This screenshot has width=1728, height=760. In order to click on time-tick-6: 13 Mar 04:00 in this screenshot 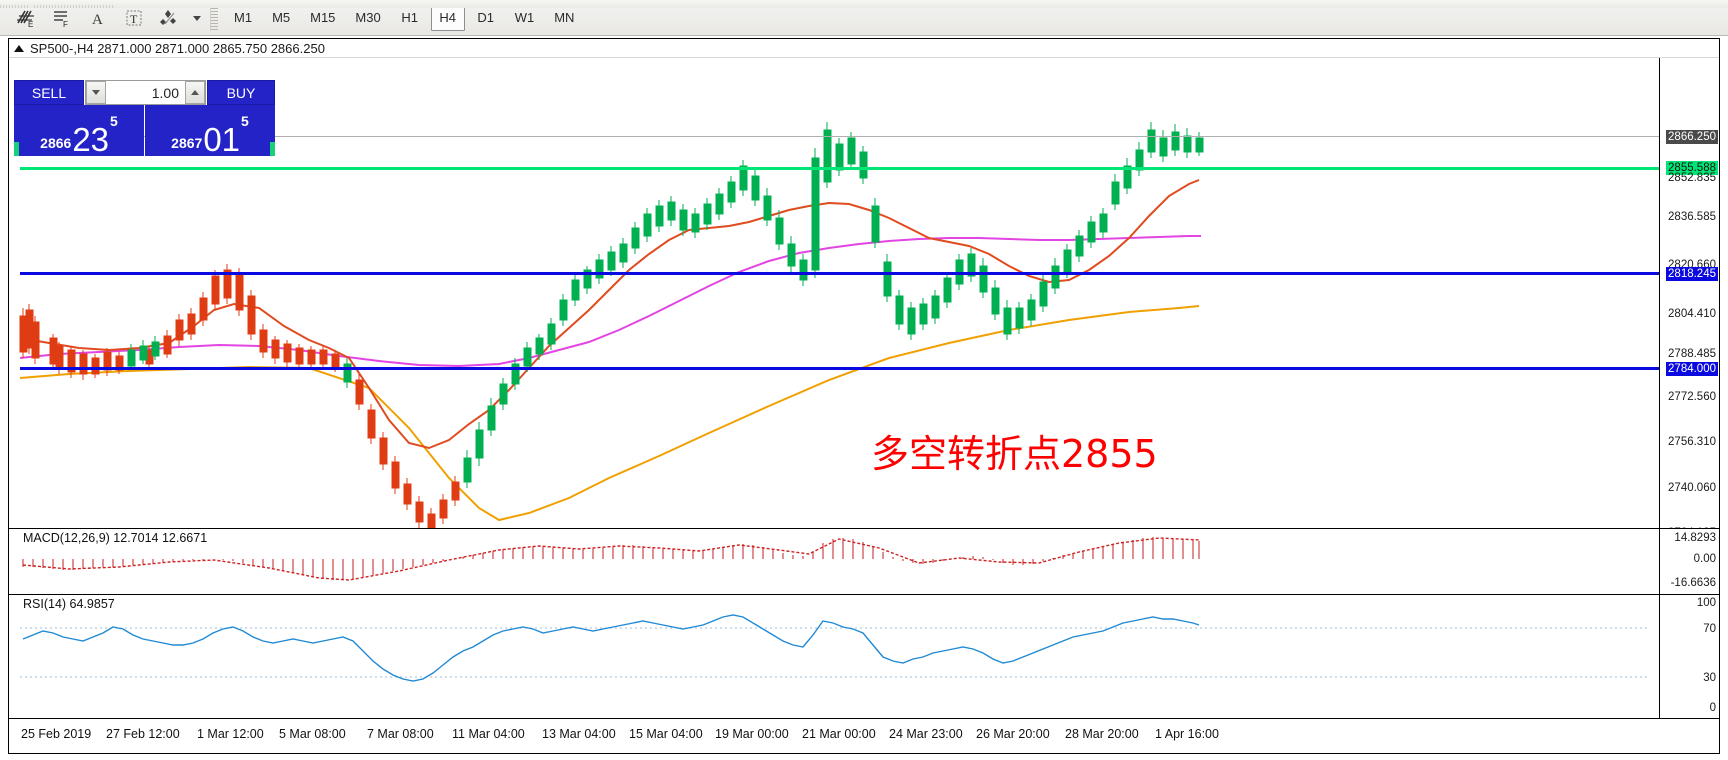, I will do `click(579, 734)`.